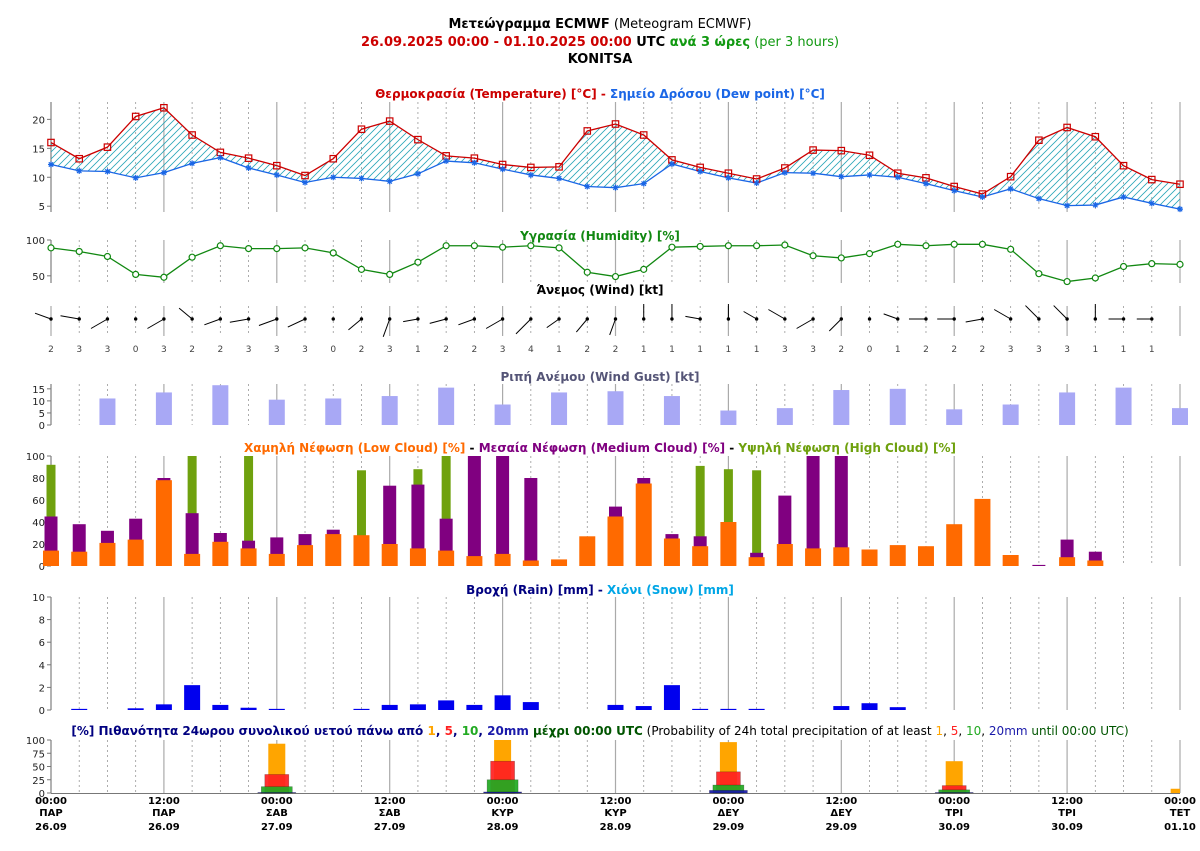 The height and width of the screenshot is (851, 1200). I want to click on title-part: Άνεμος (Wind) [kt], so click(599, 290).